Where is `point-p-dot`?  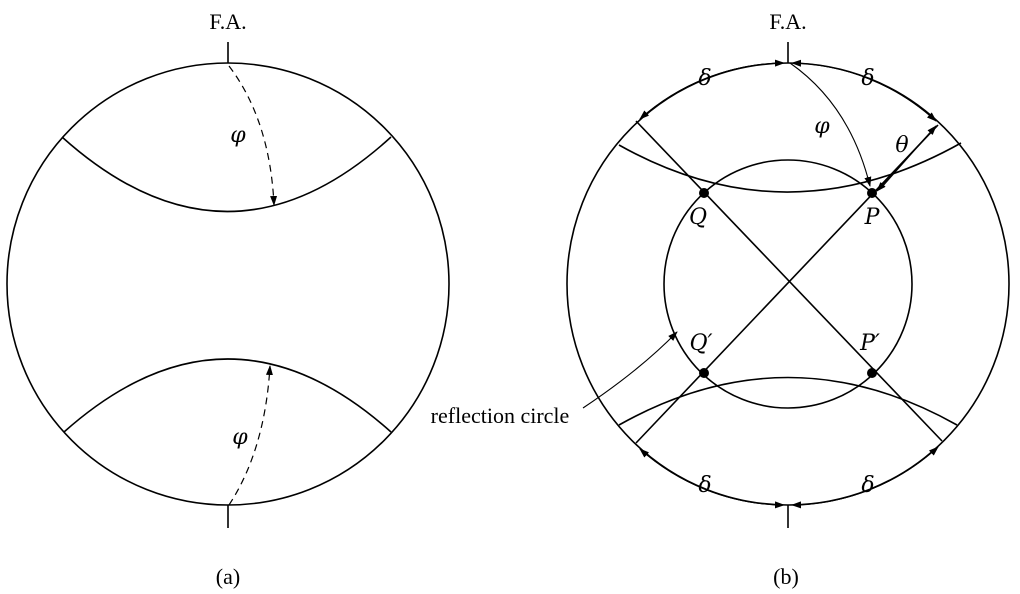
point-p-dot is located at coordinates (872, 193).